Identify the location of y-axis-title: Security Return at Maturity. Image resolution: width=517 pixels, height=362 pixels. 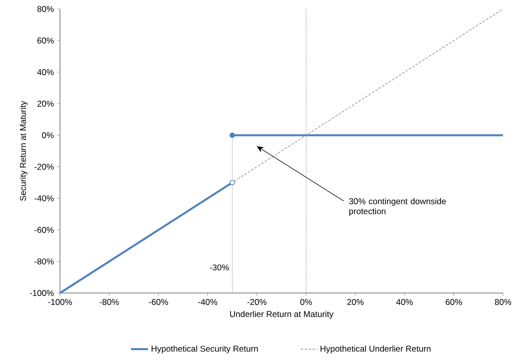
(24, 150).